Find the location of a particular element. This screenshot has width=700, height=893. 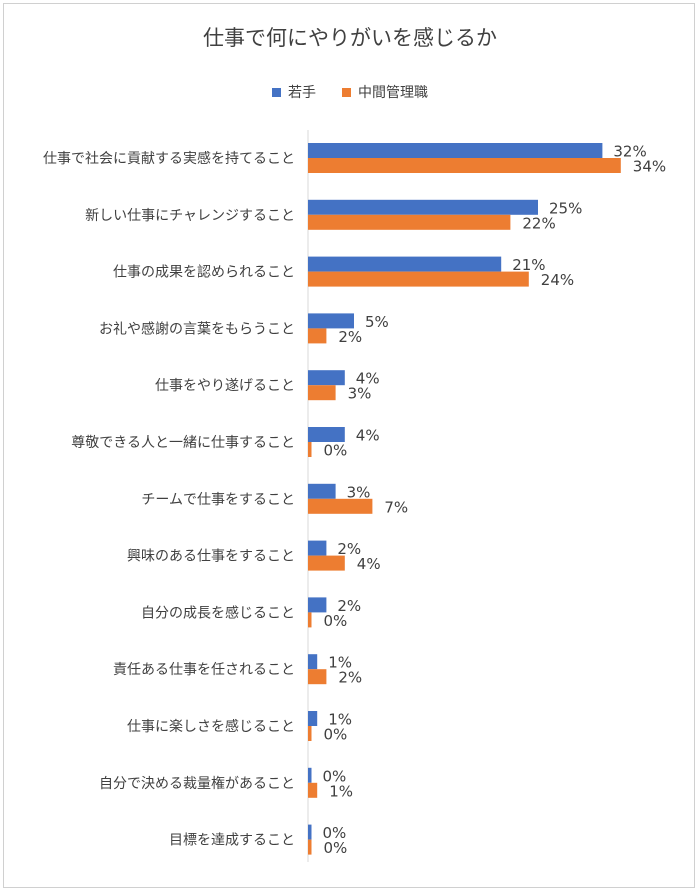

category-label: お礼や感謝の言葉をもらうこと is located at coordinates (197, 328).